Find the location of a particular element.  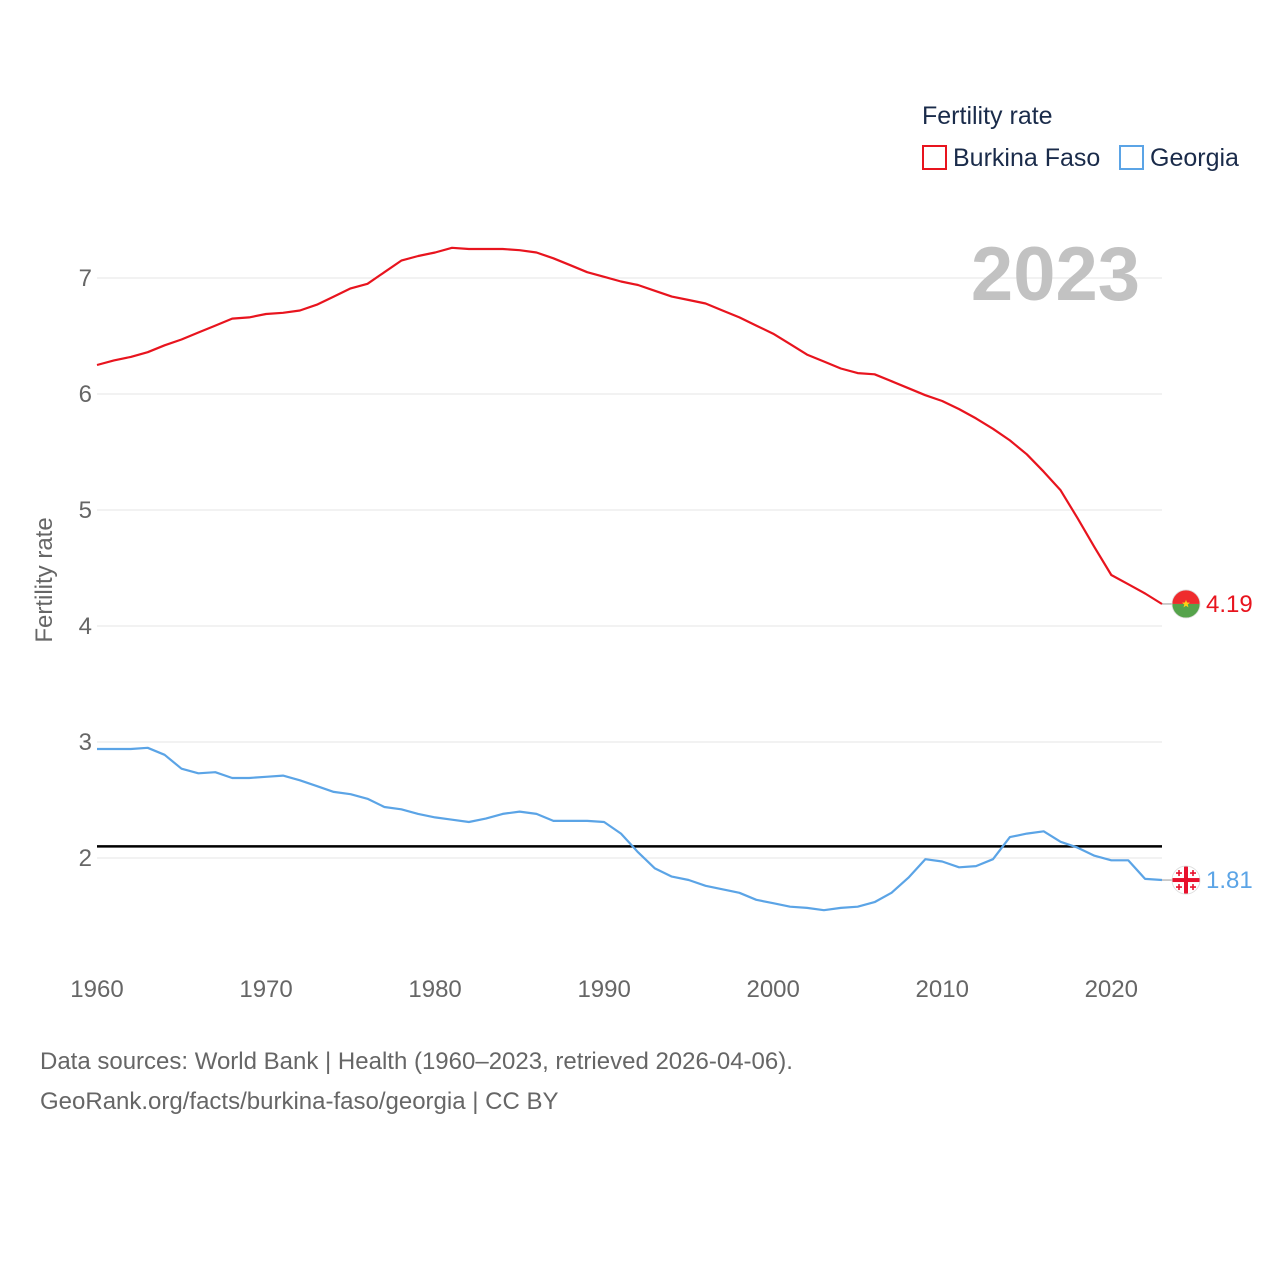

x-tick-2020: 2020 is located at coordinates (1111, 989).